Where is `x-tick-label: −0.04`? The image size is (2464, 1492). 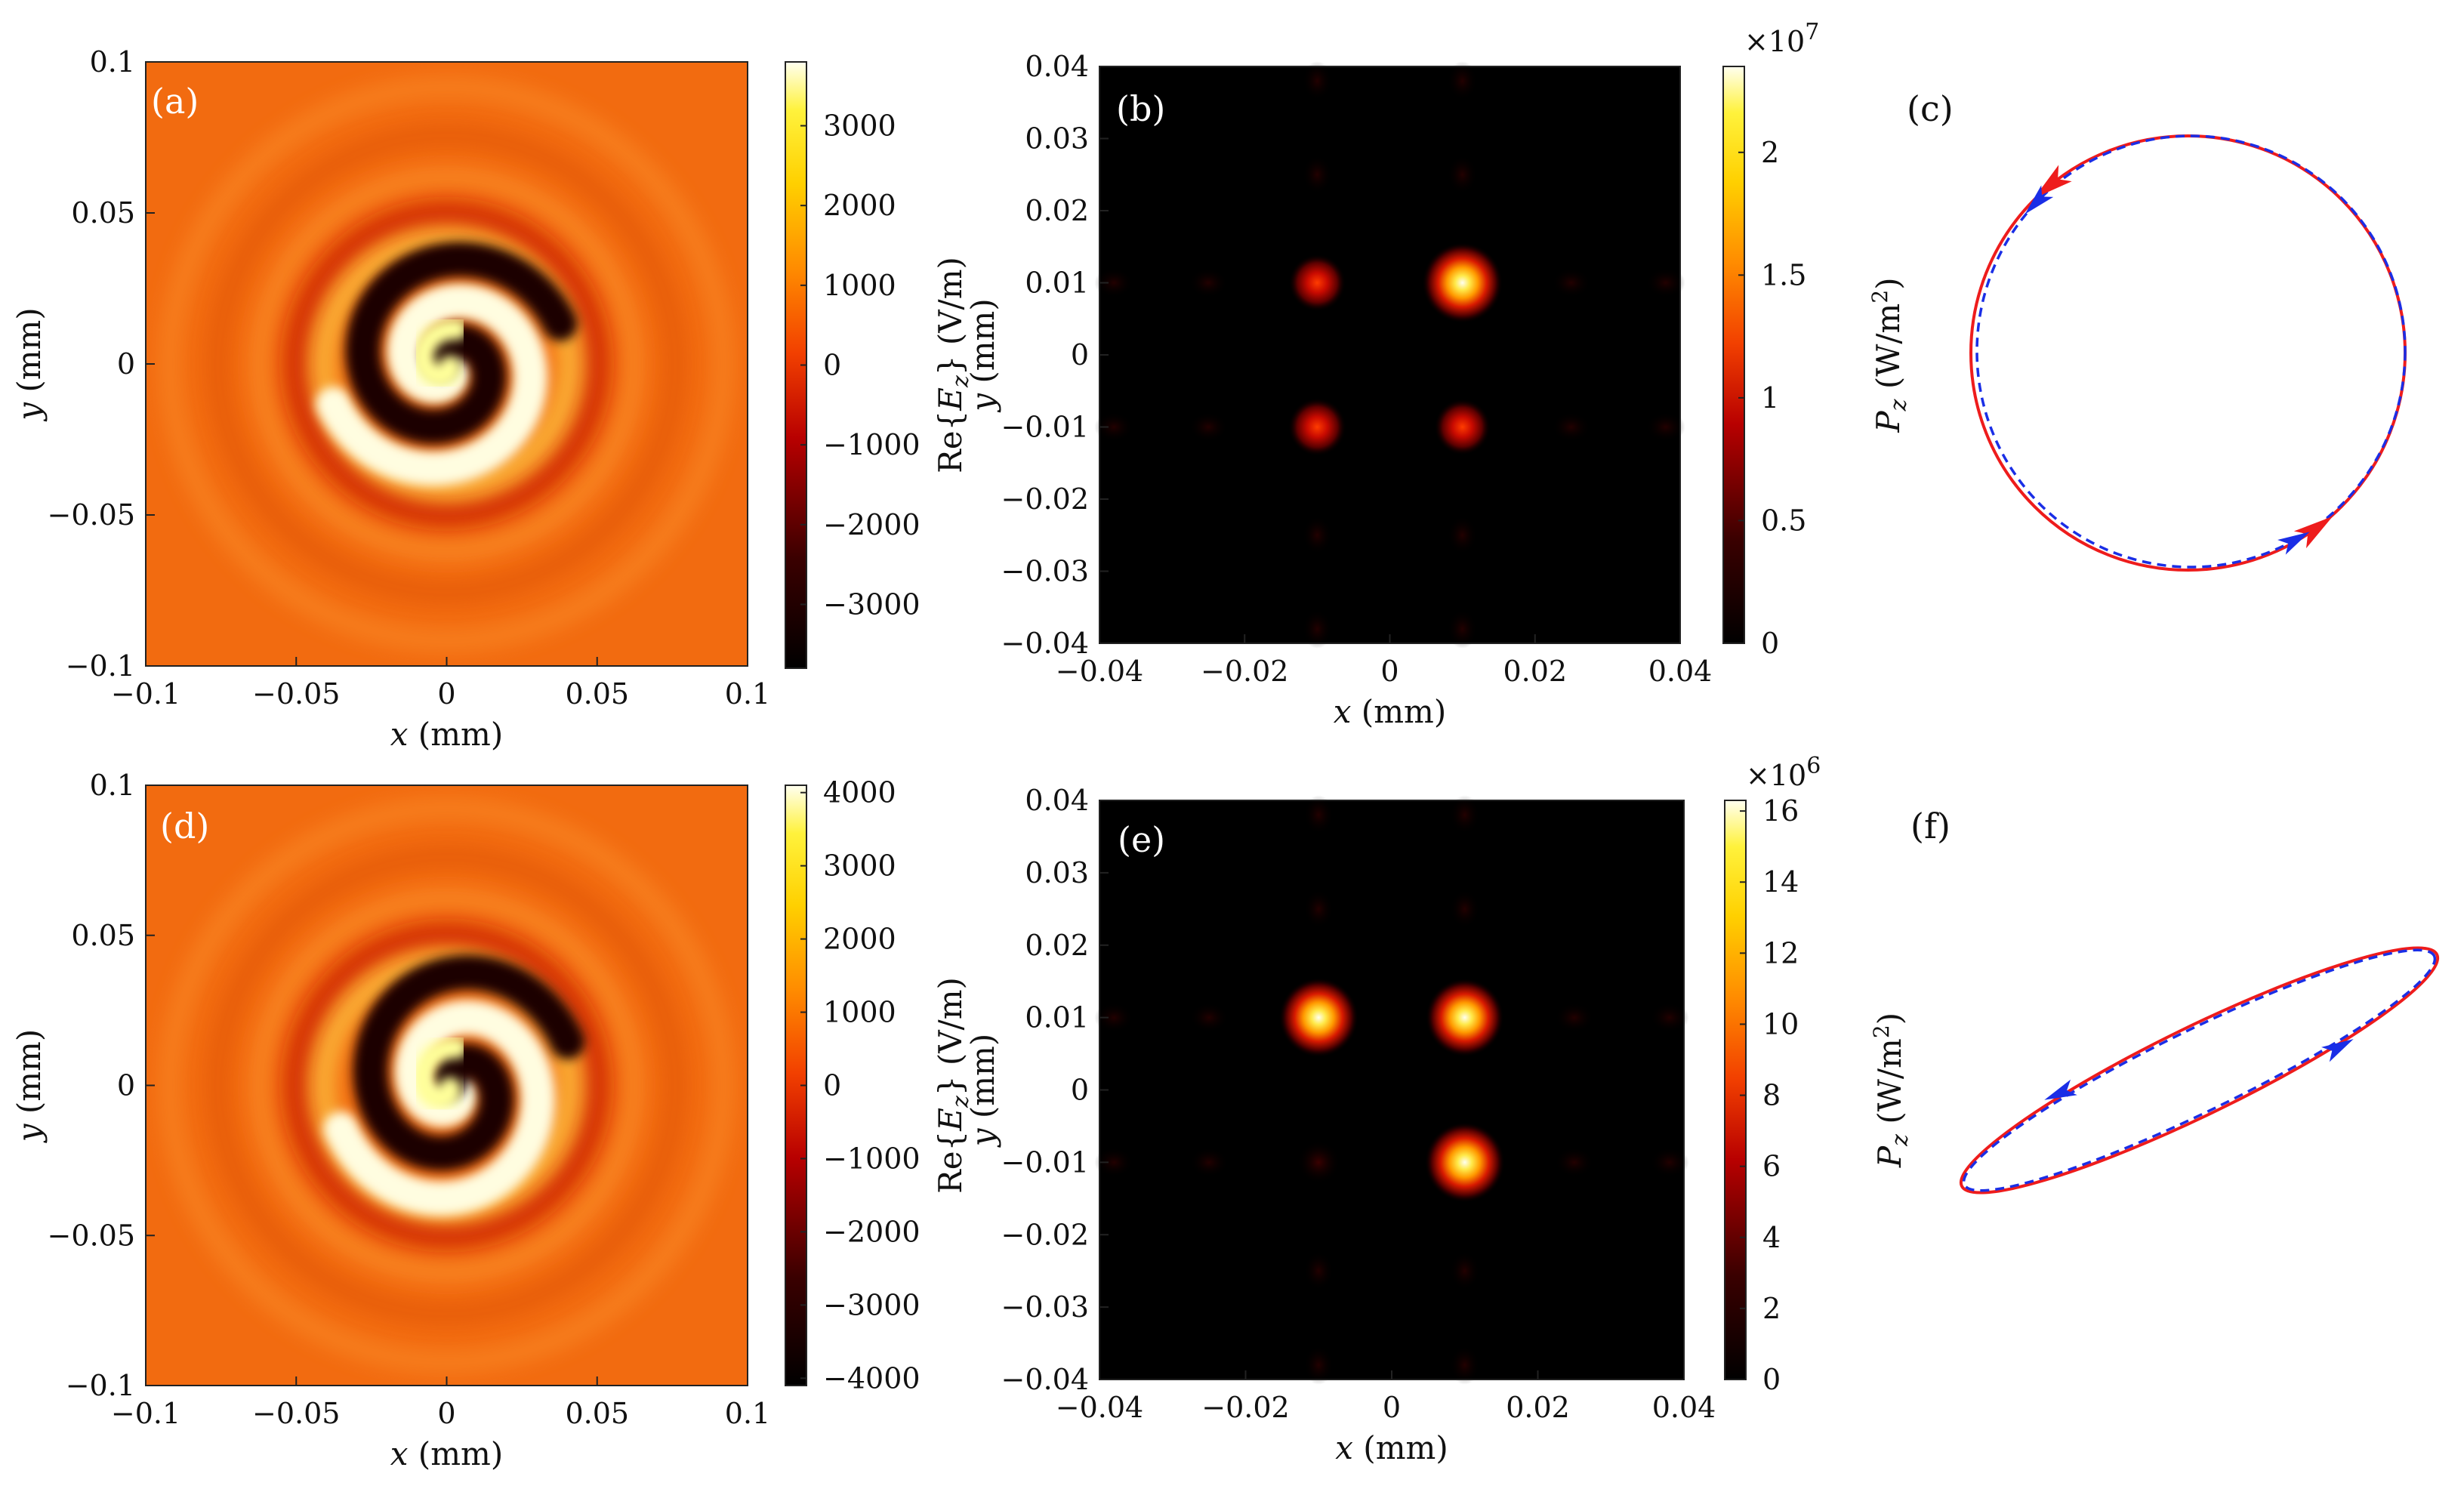 x-tick-label: −0.04 is located at coordinates (1099, 1407).